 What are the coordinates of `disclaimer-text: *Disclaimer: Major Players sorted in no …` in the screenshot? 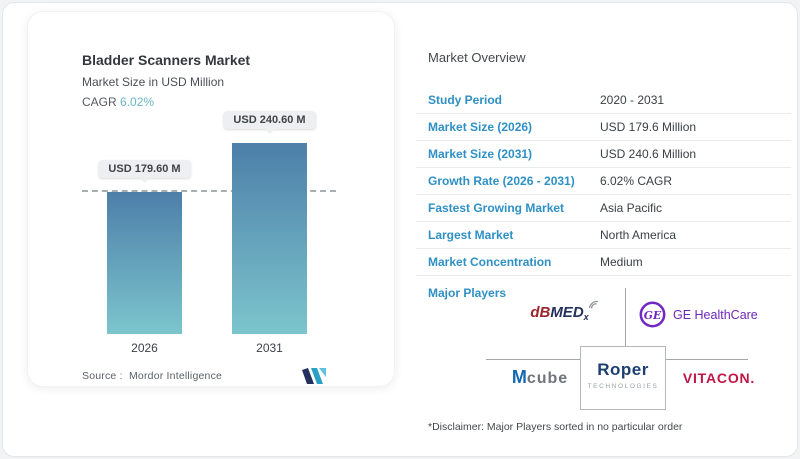 It's located at (555, 427).